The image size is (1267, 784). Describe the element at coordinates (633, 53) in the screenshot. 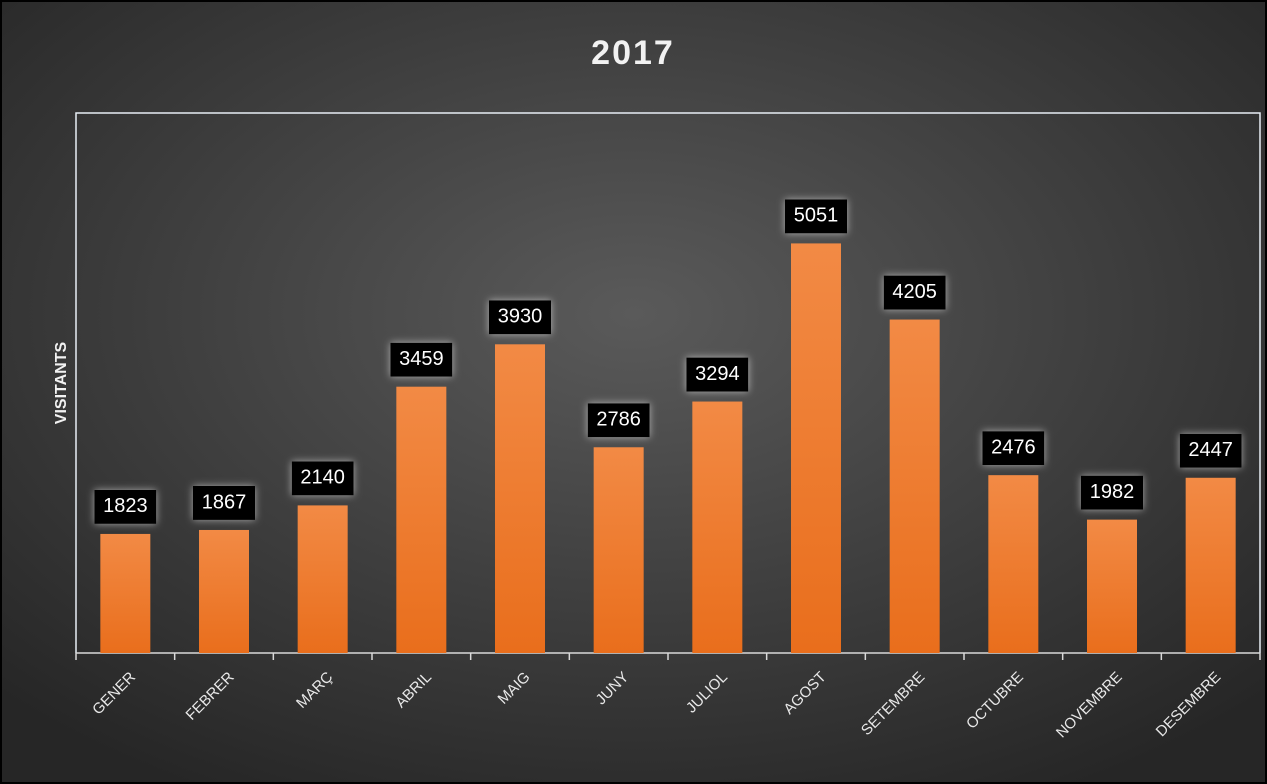

I see `chart-title: 2017` at that location.